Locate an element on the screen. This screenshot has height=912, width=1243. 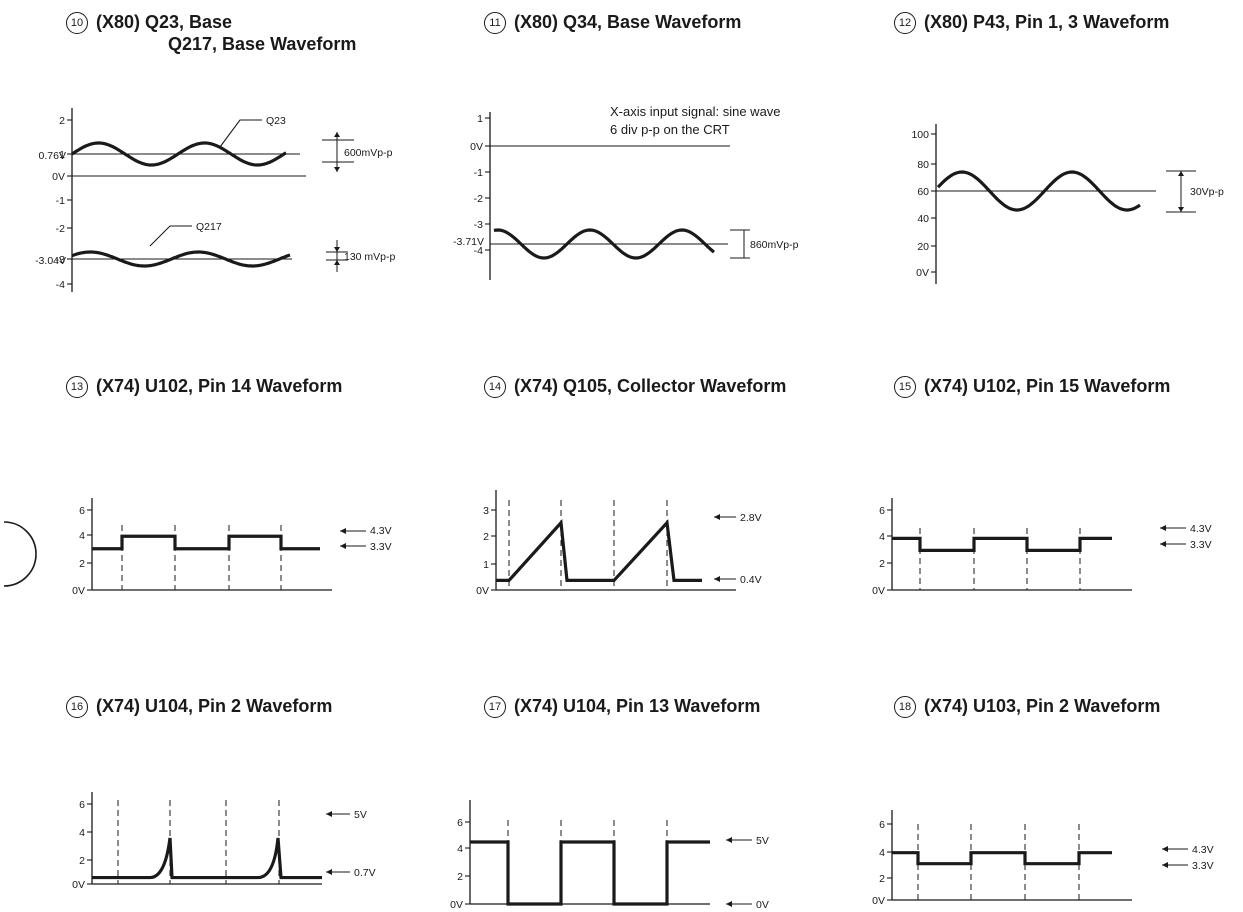
panel-11-level: -3.71V is located at coordinates (468, 242).